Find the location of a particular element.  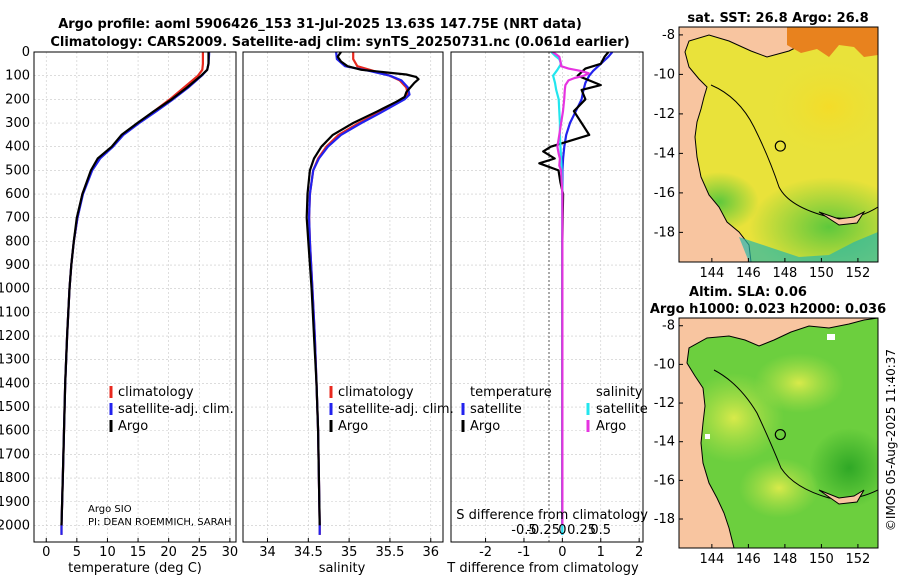

y-tick-label: 1000 is located at coordinates (15, 289).